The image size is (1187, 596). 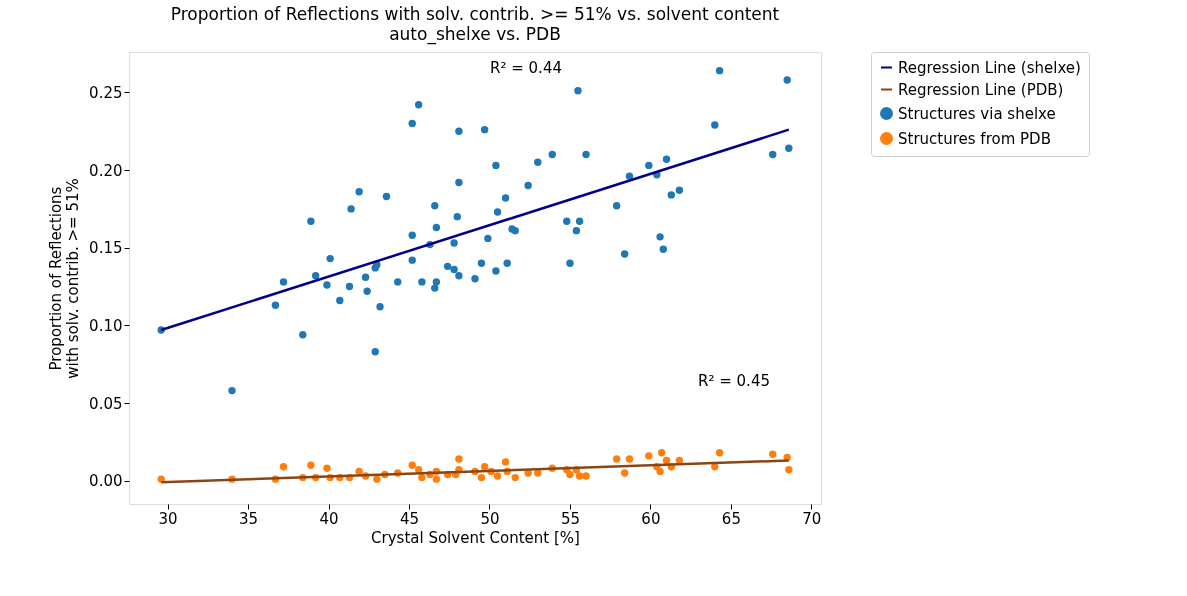 I want to click on x-tick-label: 35, so click(x=249, y=518).